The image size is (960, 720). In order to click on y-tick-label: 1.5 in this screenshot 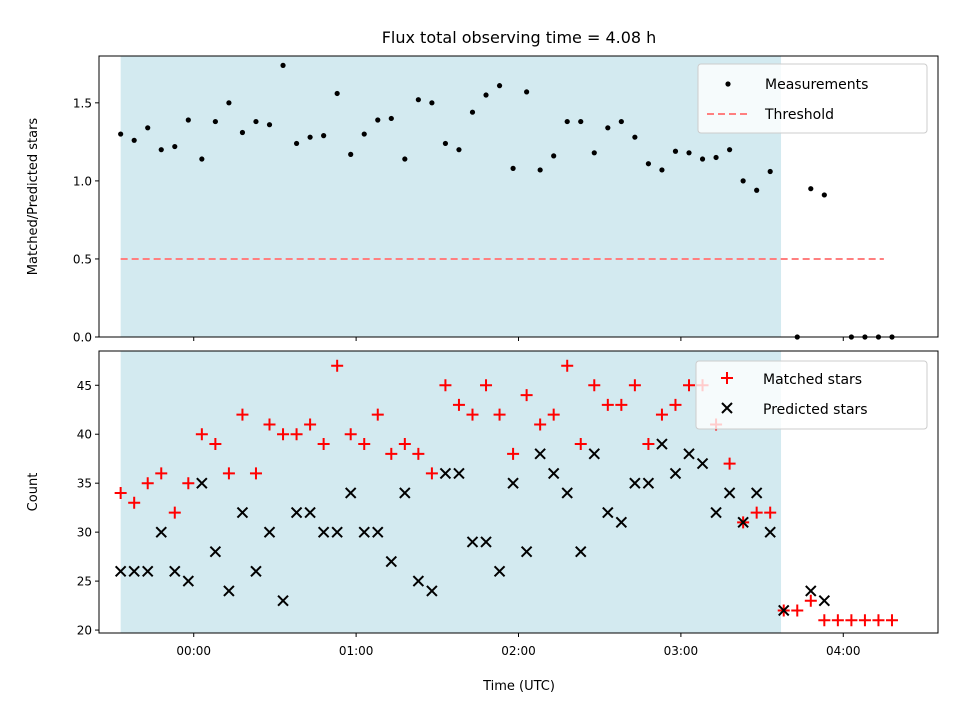, I will do `click(82, 103)`.